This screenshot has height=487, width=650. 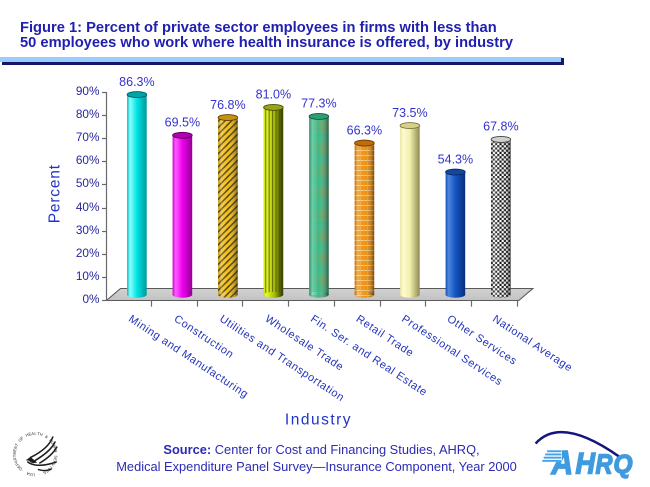 I want to click on svg-text: P, so click(x=17, y=464).